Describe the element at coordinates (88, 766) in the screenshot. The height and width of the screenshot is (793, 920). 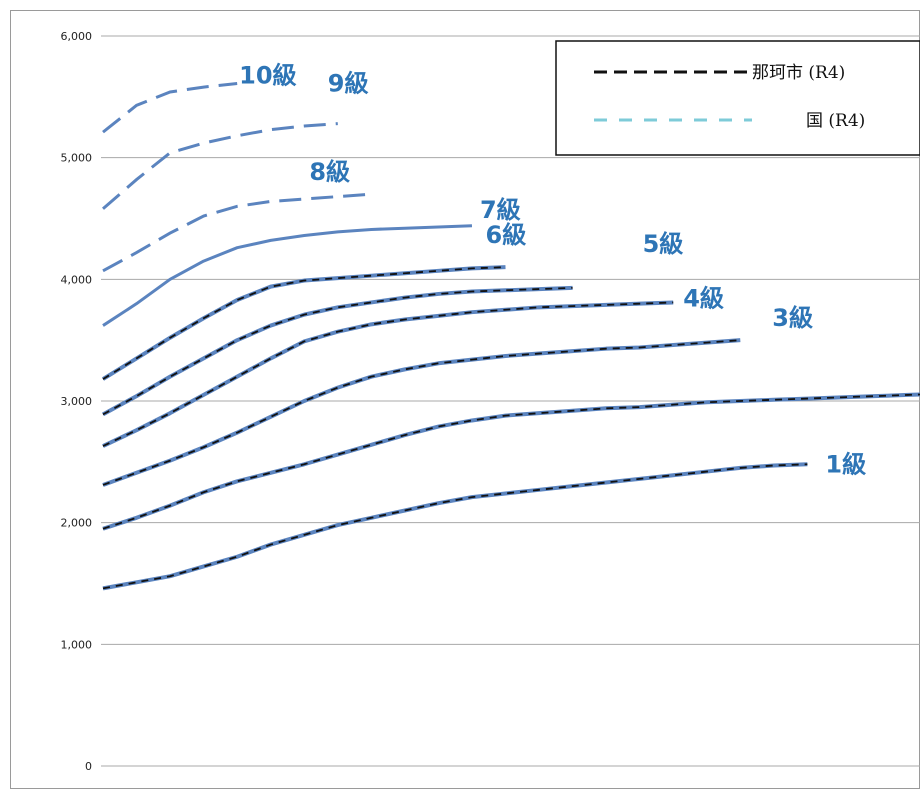
I see `y-tick-label: 0` at that location.